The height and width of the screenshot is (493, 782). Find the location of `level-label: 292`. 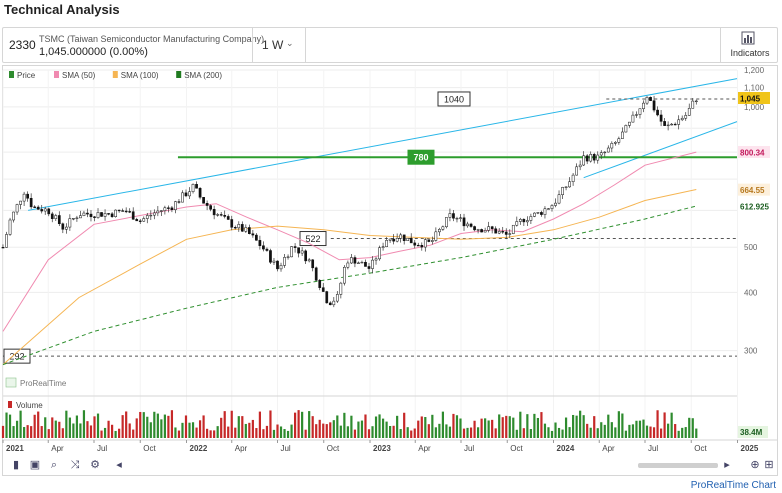

level-label: 292 is located at coordinates (16, 357).